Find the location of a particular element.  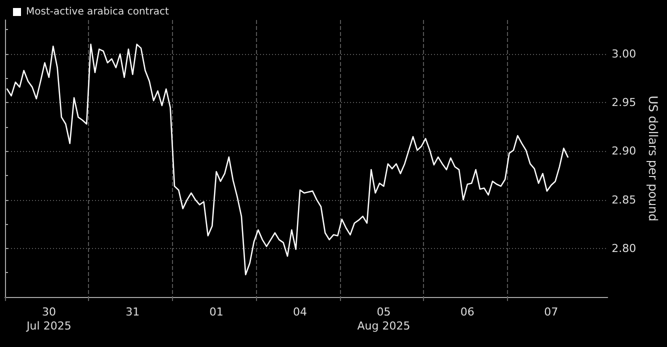

x-tick-label: 05 Aug 2025 is located at coordinates (383, 319).